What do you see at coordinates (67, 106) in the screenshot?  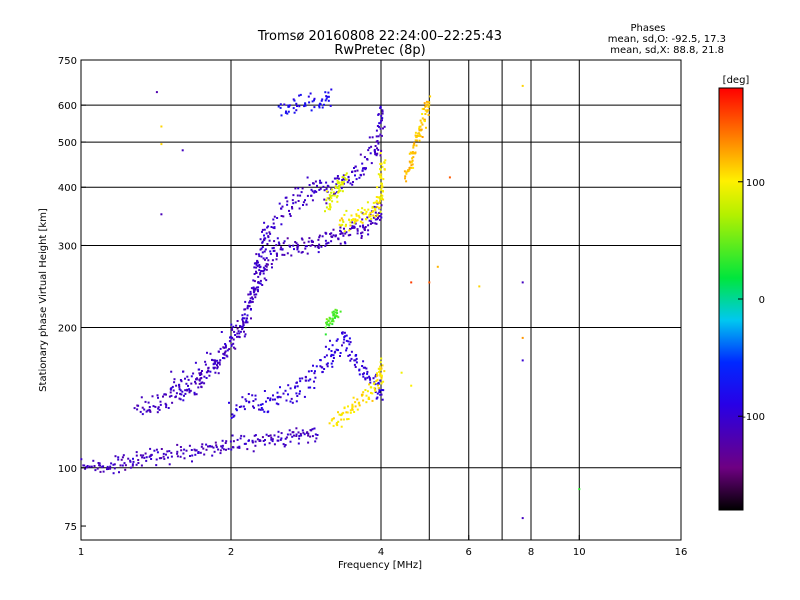 I see `y-tick-label: 600` at bounding box center [67, 106].